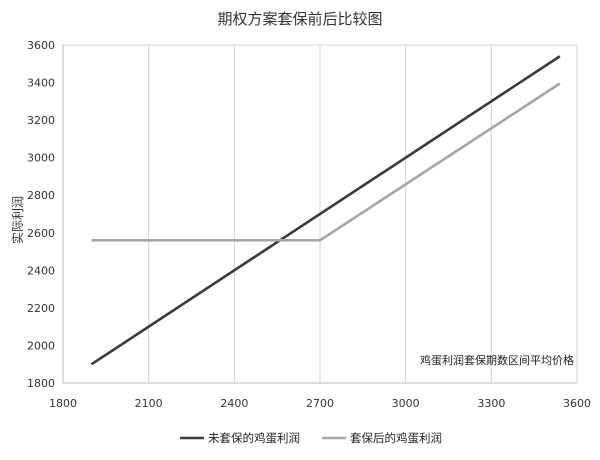 Image resolution: width=600 pixels, height=460 pixels. Describe the element at coordinates (299, 19) in the screenshot. I see `chart-title: 期权方案套保前后比较图` at that location.